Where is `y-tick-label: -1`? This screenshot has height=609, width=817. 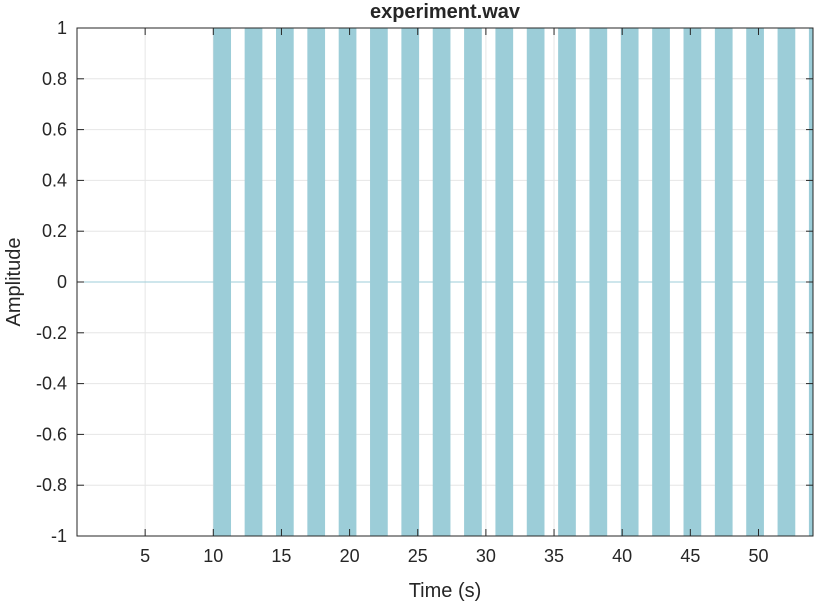
y-tick-label: -1 is located at coordinates (59, 536).